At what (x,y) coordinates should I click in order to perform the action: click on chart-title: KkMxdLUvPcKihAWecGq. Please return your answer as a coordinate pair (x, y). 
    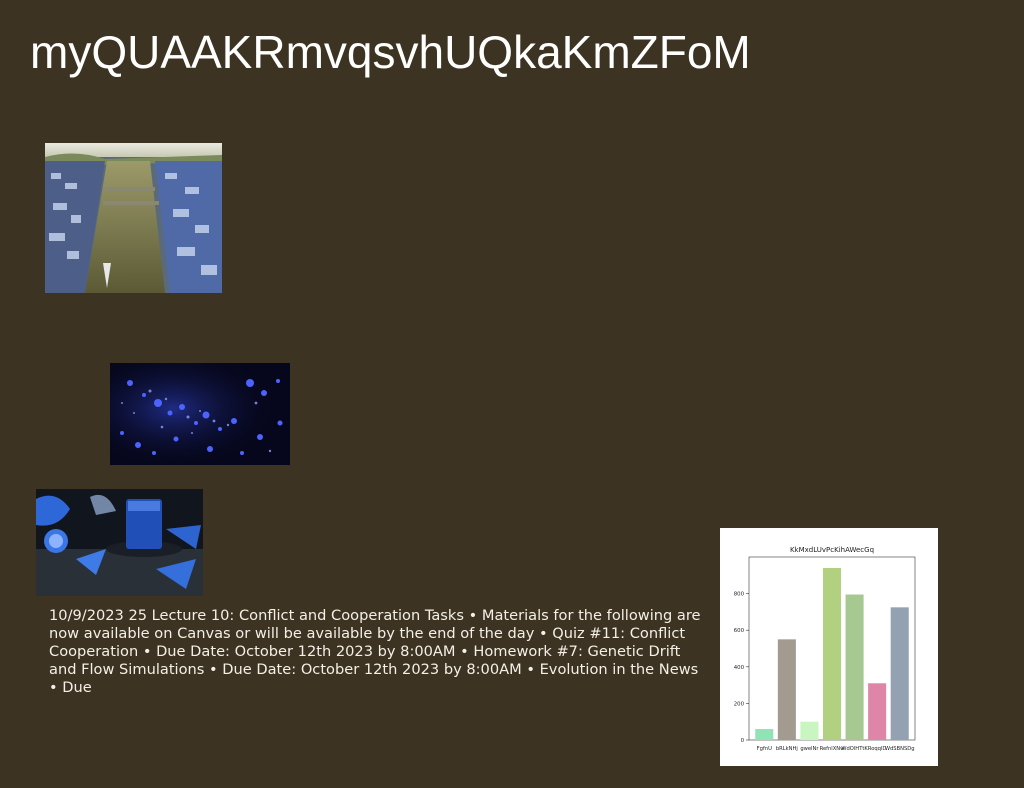
    Looking at the image, I should click on (832, 550).